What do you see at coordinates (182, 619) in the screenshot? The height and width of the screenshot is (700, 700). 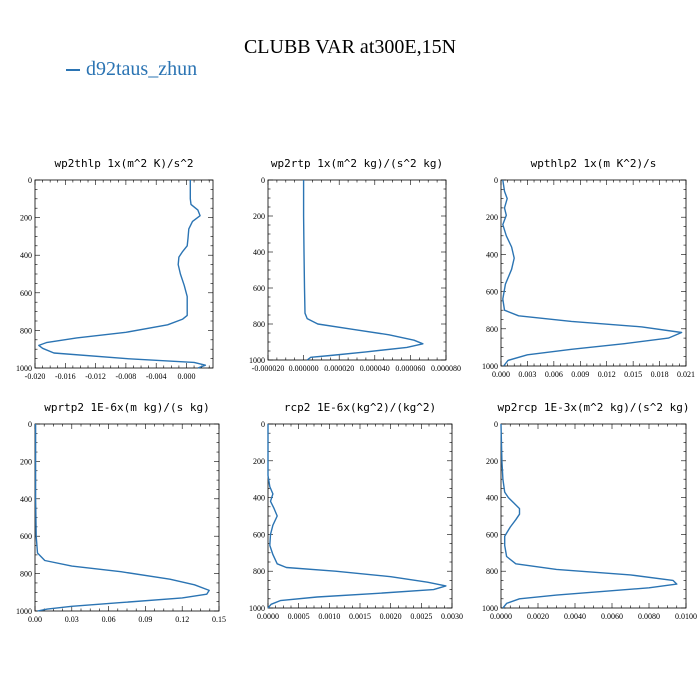 I see `x-tick-label: 0.12` at bounding box center [182, 619].